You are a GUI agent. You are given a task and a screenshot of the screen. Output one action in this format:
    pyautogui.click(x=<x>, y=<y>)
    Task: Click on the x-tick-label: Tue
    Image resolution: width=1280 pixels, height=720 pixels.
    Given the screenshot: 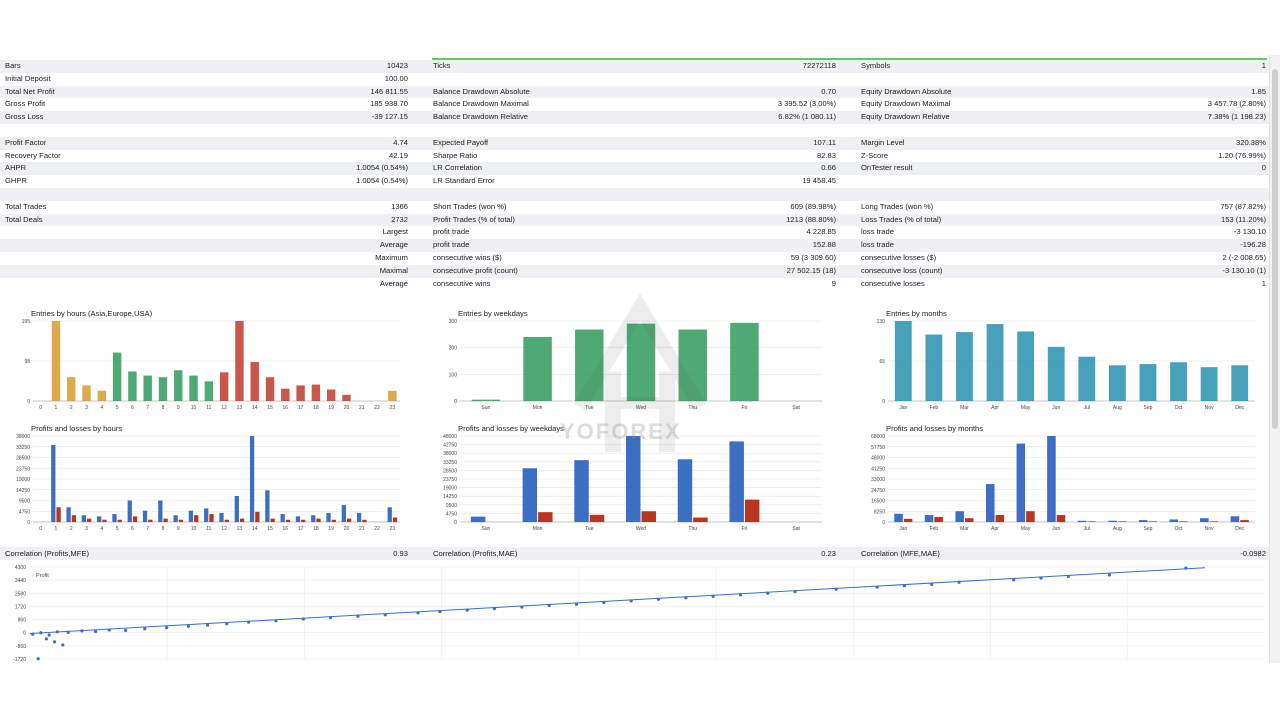 What is the action you would take?
    pyautogui.click(x=589, y=529)
    